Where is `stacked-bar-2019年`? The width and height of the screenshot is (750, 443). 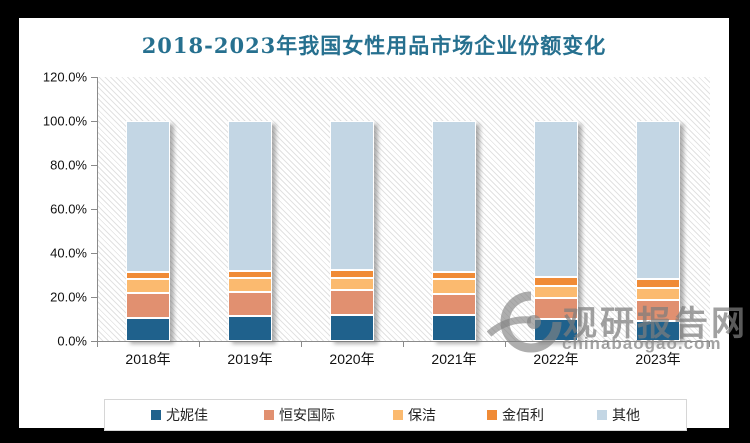
stacked-bar-2019年 is located at coordinates (250, 231).